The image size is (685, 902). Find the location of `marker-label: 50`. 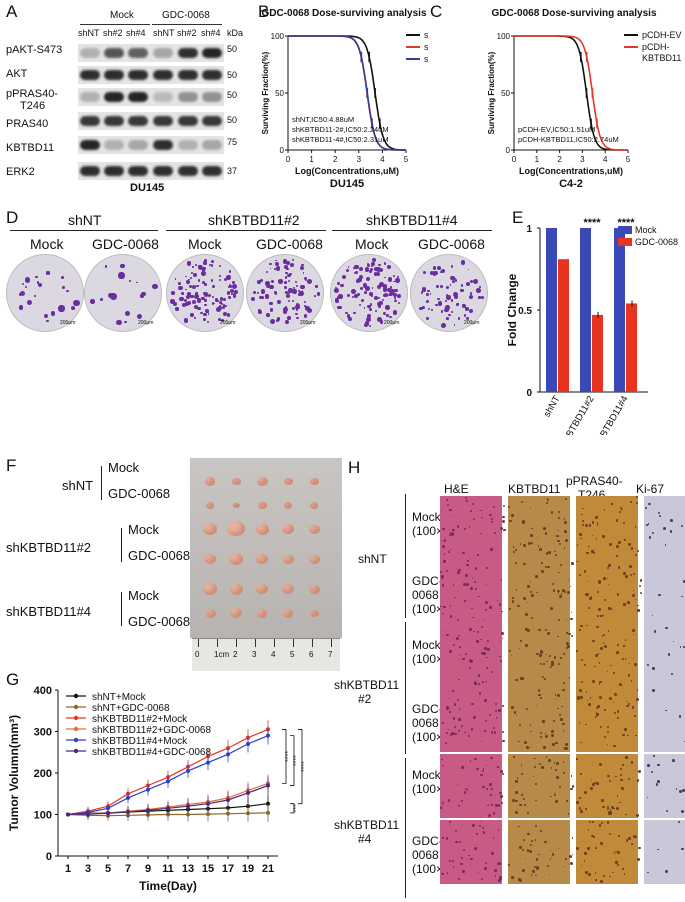

marker-label: 50 is located at coordinates (232, 75).